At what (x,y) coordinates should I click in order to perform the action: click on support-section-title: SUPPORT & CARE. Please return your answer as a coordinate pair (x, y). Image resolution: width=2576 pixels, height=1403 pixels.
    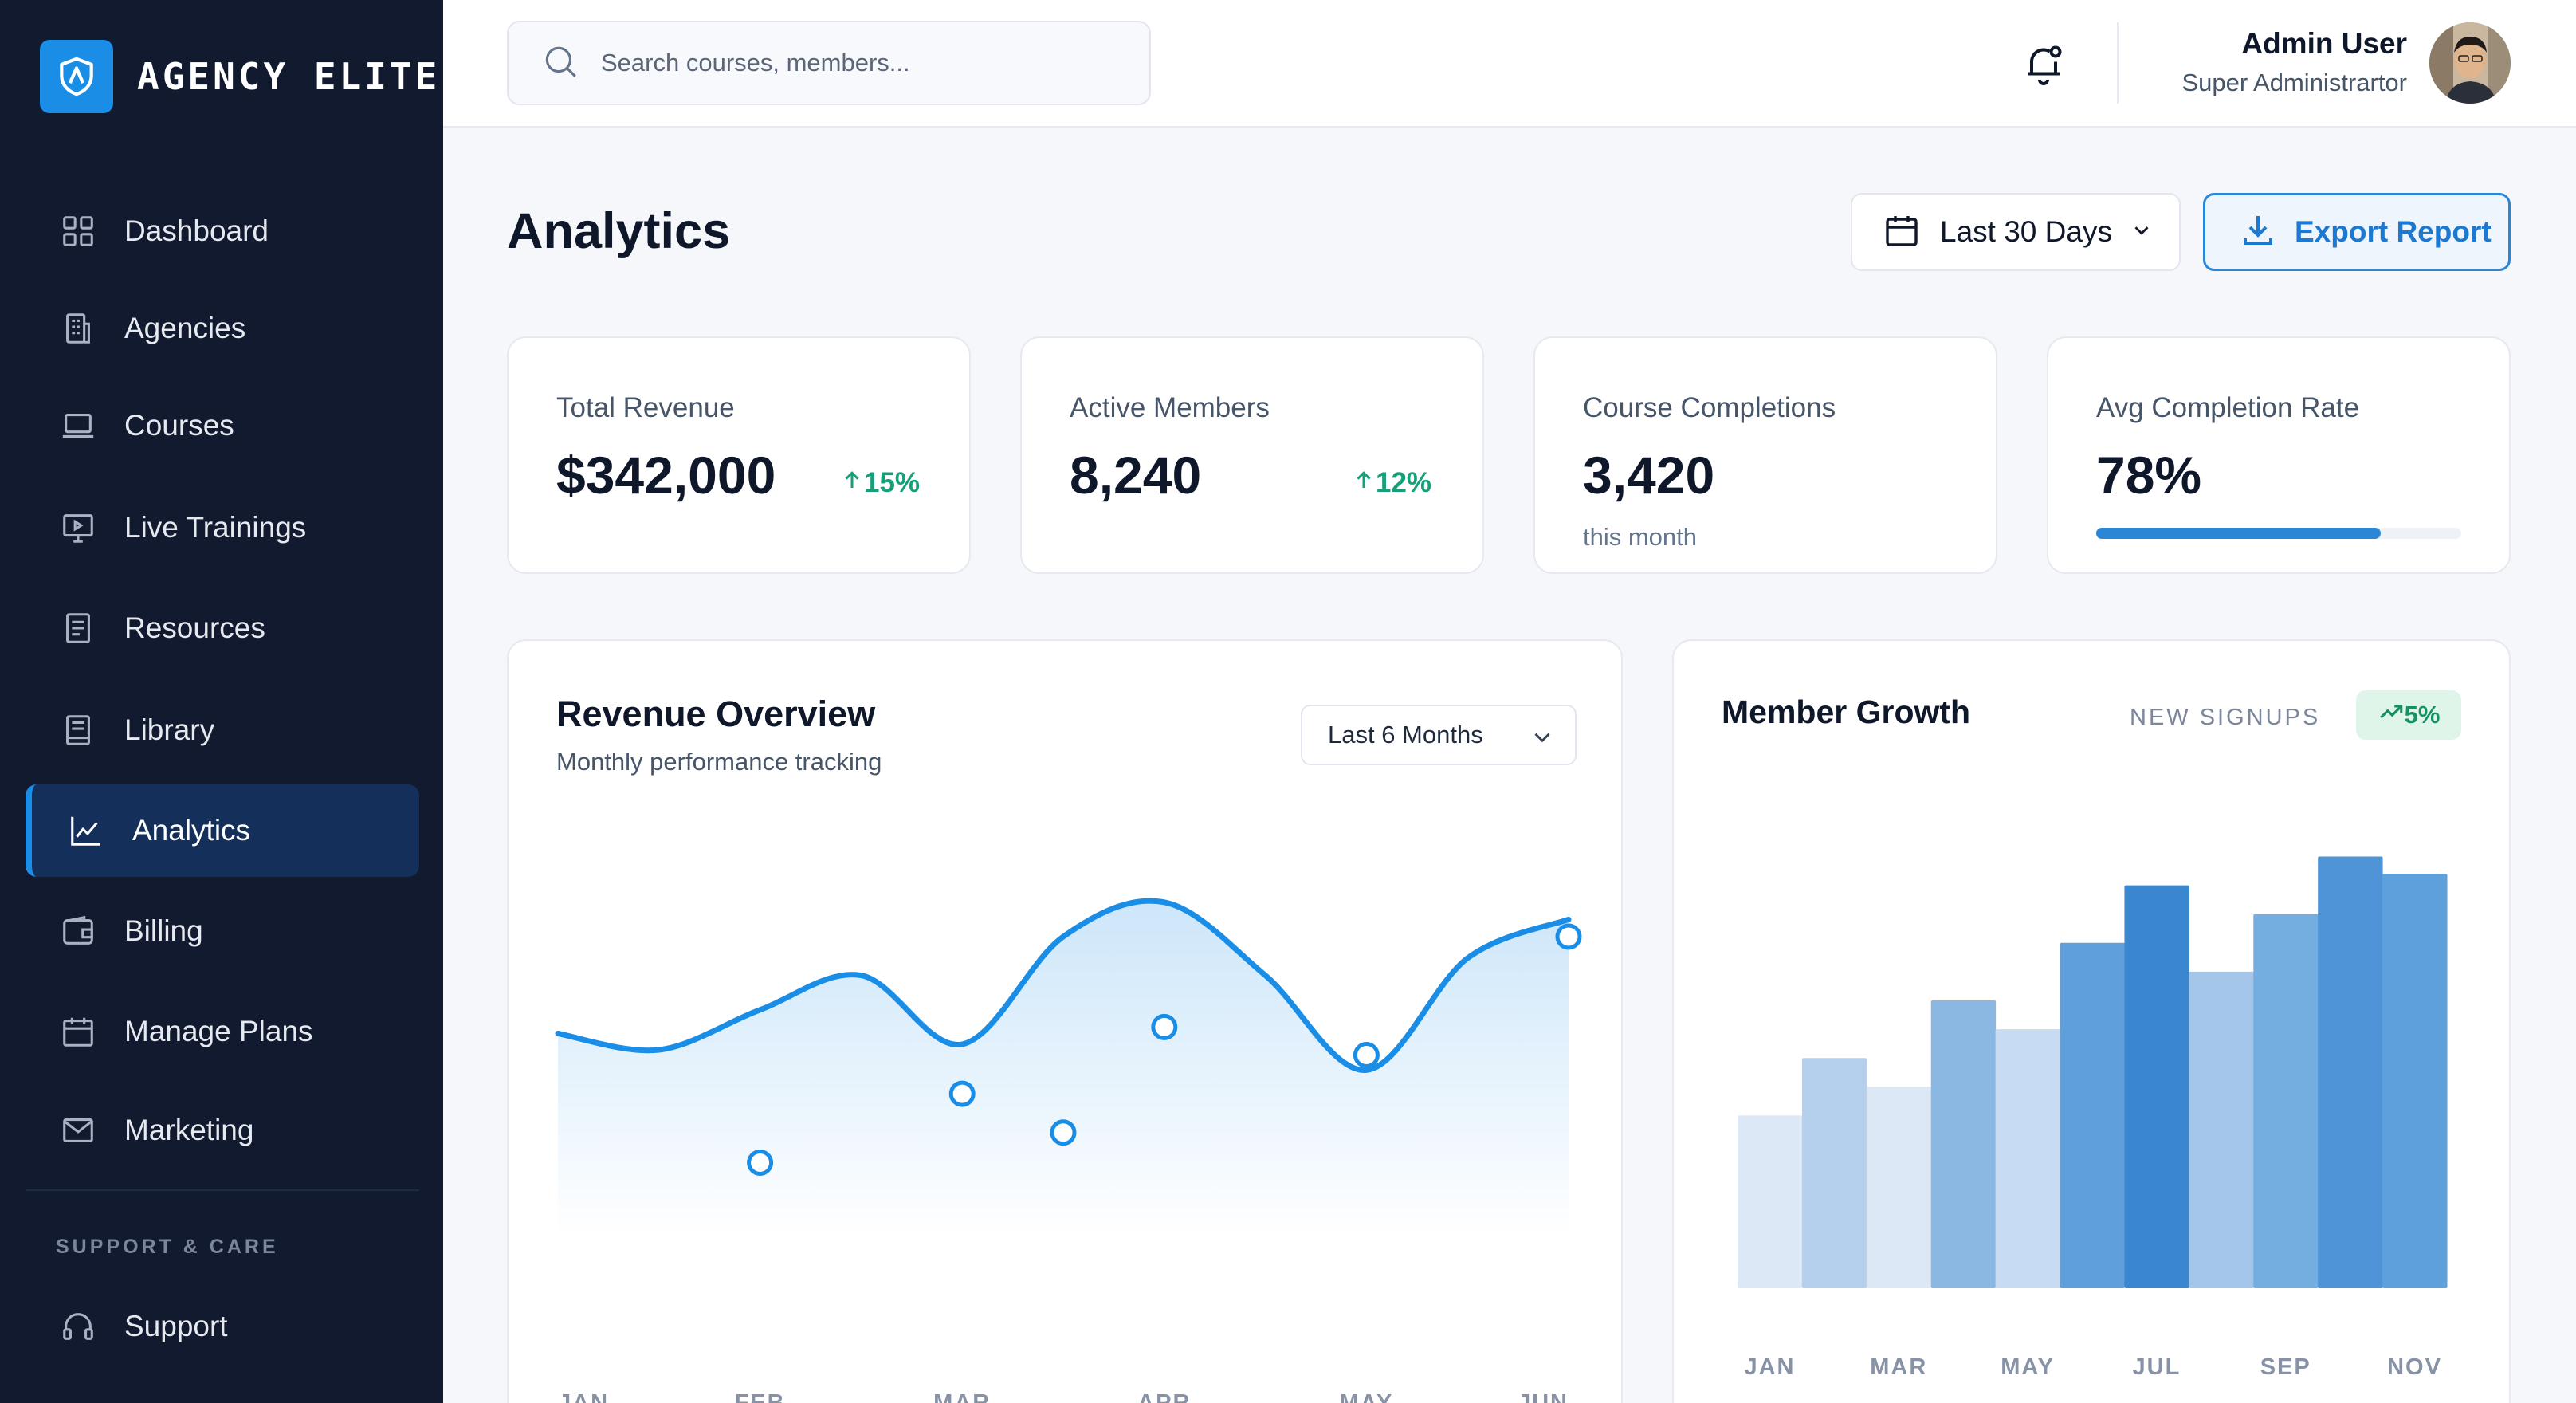
    Looking at the image, I should click on (167, 1247).